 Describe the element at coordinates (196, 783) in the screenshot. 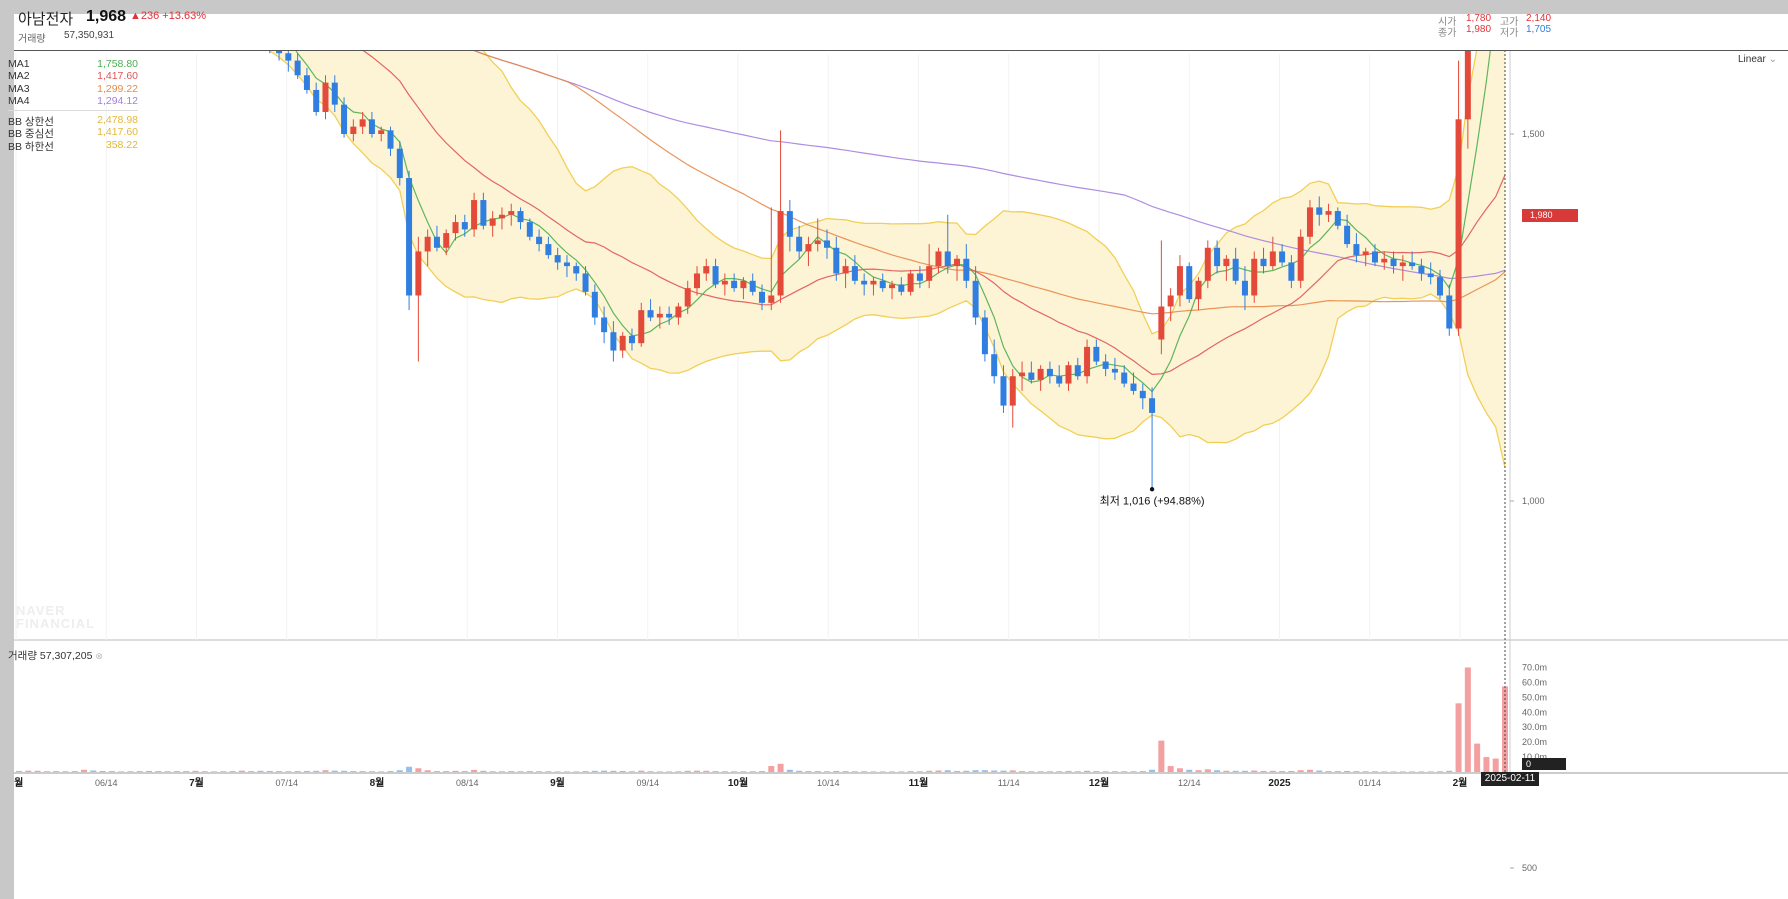

I see `x-tick-label: 7월` at that location.